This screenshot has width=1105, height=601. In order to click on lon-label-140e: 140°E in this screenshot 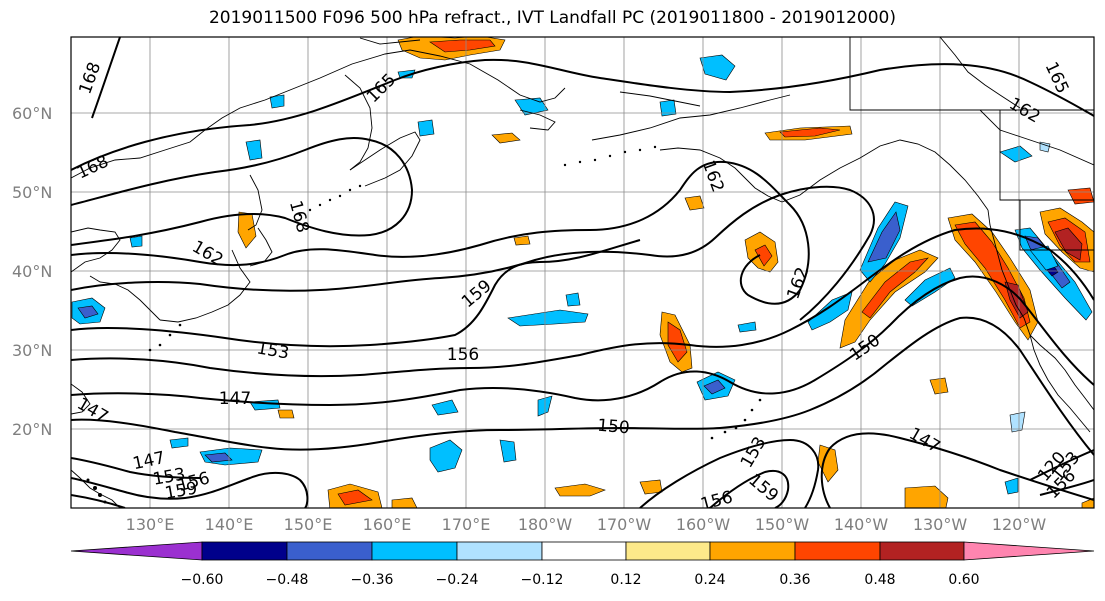, I will do `click(229, 524)`.